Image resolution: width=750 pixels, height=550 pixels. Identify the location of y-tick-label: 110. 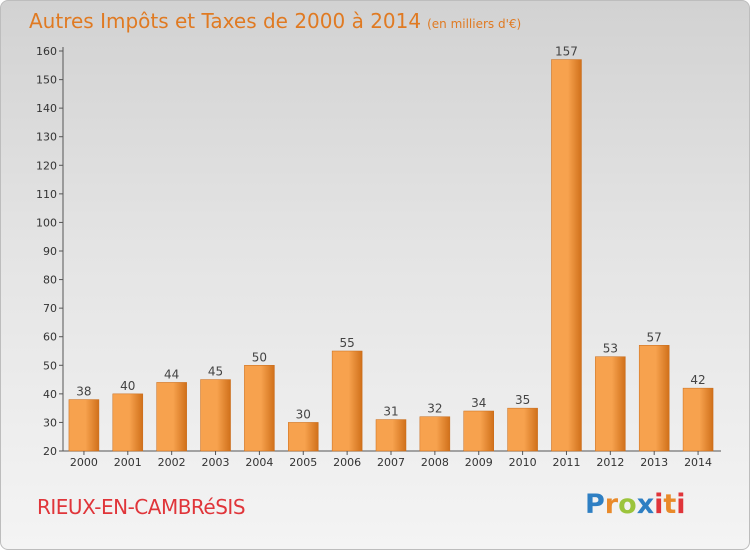
(46, 194).